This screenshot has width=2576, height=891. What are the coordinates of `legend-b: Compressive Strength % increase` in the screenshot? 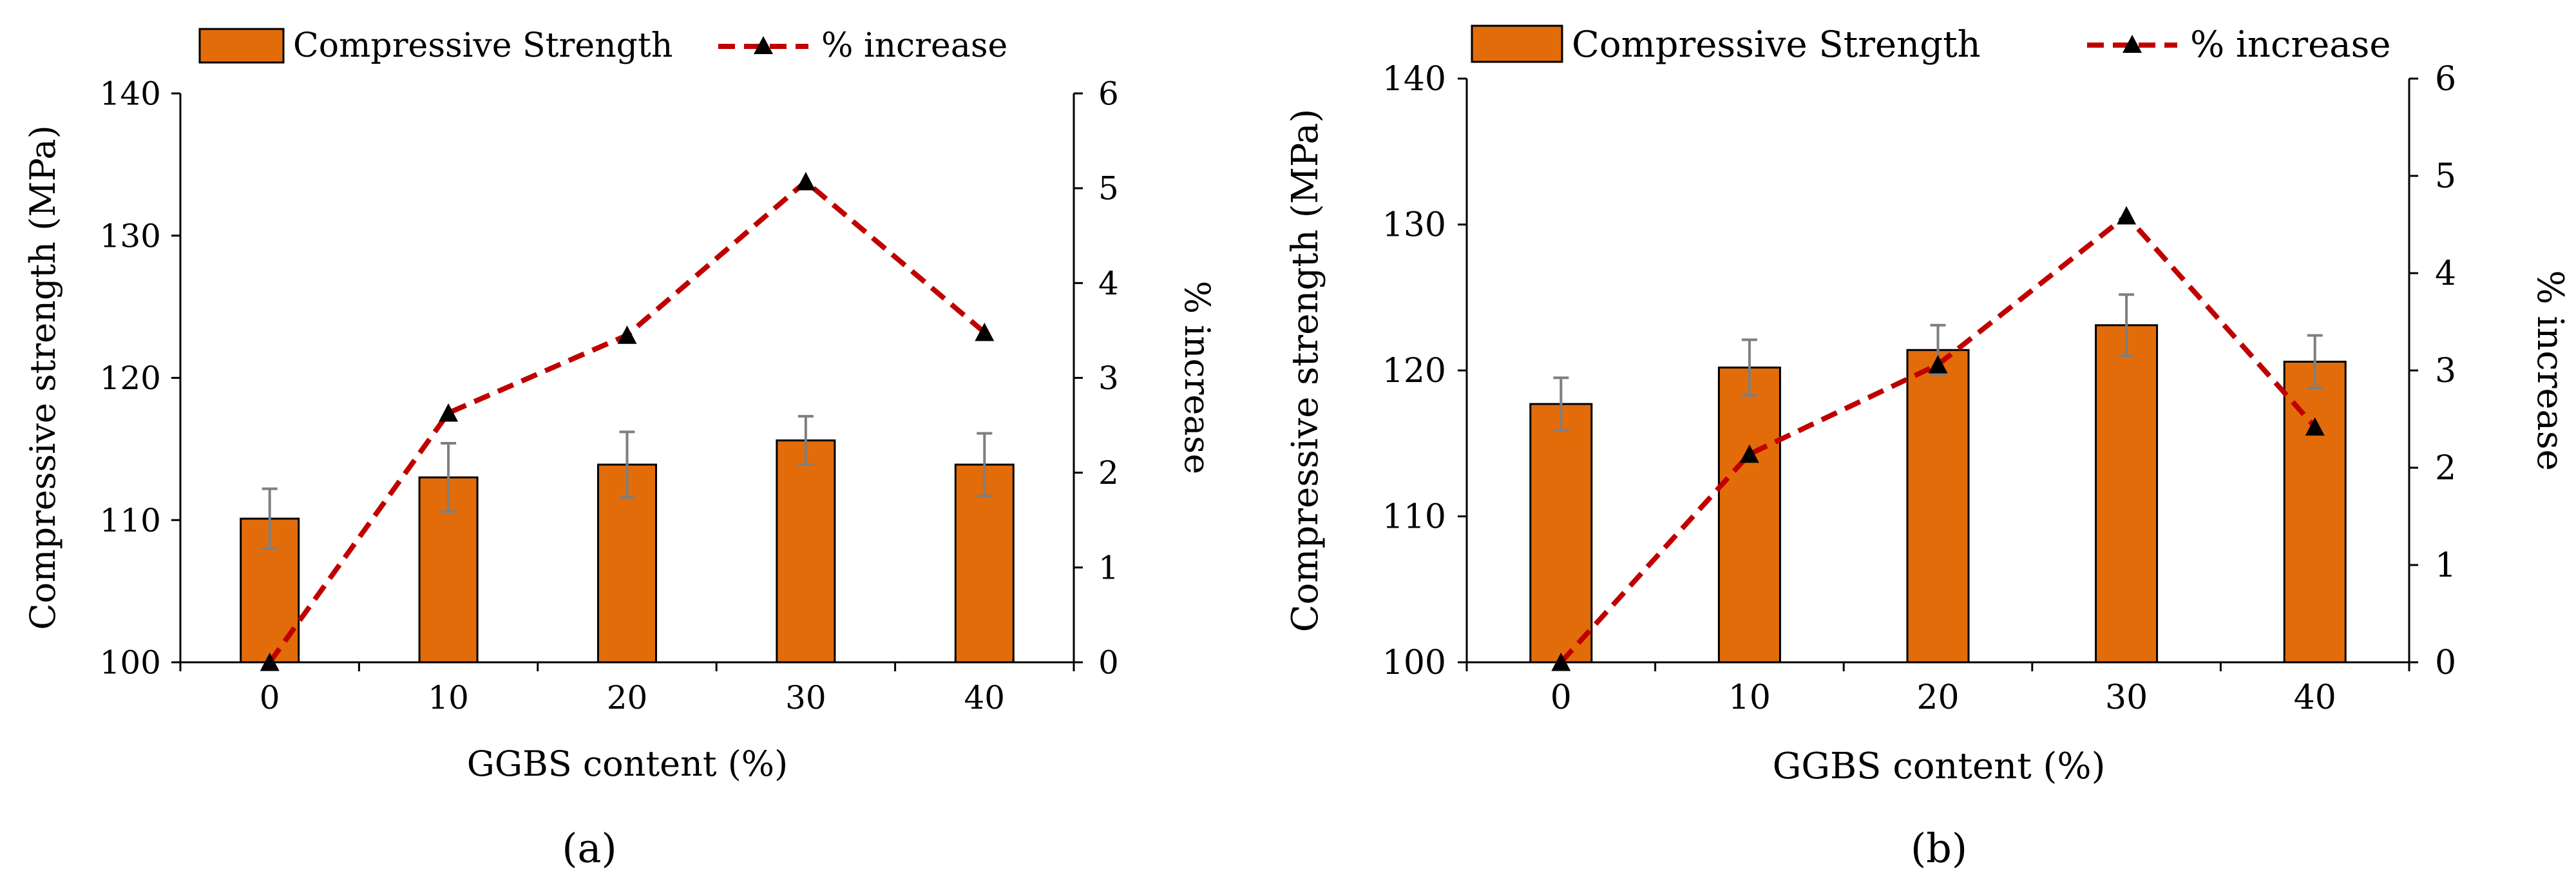 It's located at (1931, 45).